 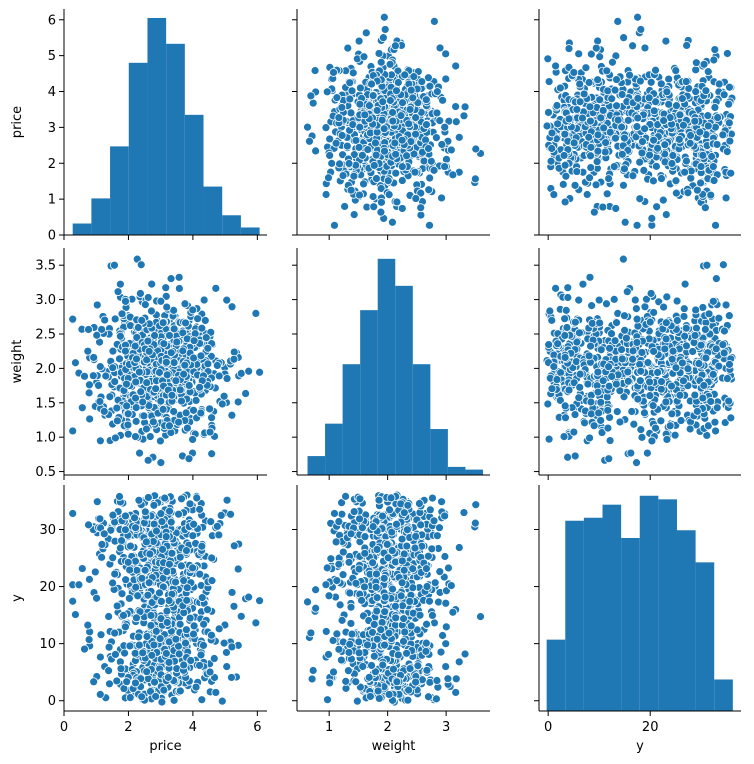 What do you see at coordinates (45, 266) in the screenshot?
I see `y-tick-label: 3.5` at bounding box center [45, 266].